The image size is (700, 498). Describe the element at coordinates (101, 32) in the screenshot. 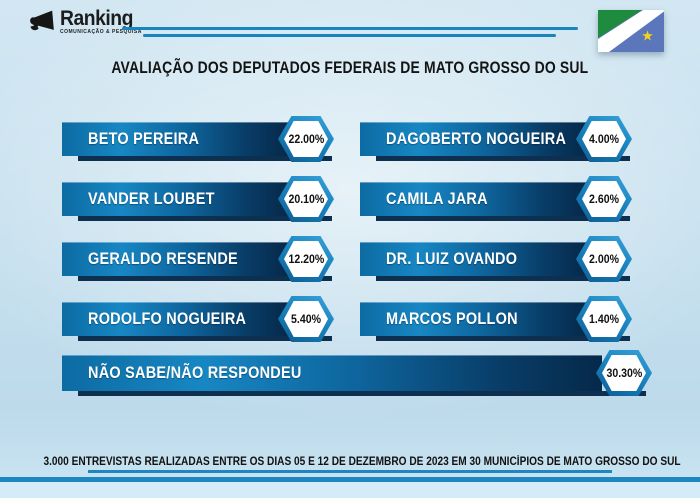

I see `logo-tagline: COMUNICAÇÃO & PESQUISA` at that location.